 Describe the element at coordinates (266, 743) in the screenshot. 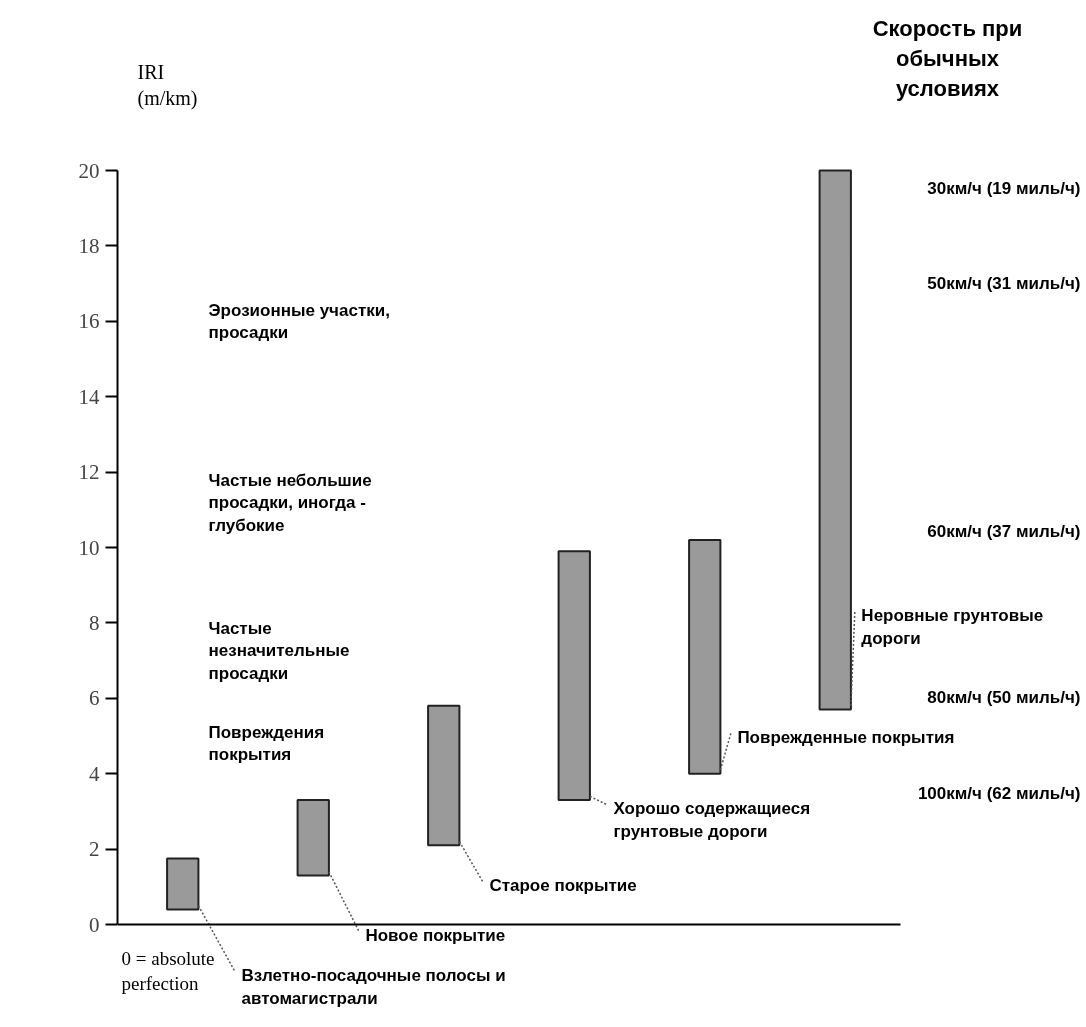

I see `annotation: Повреждения покрытия` at that location.